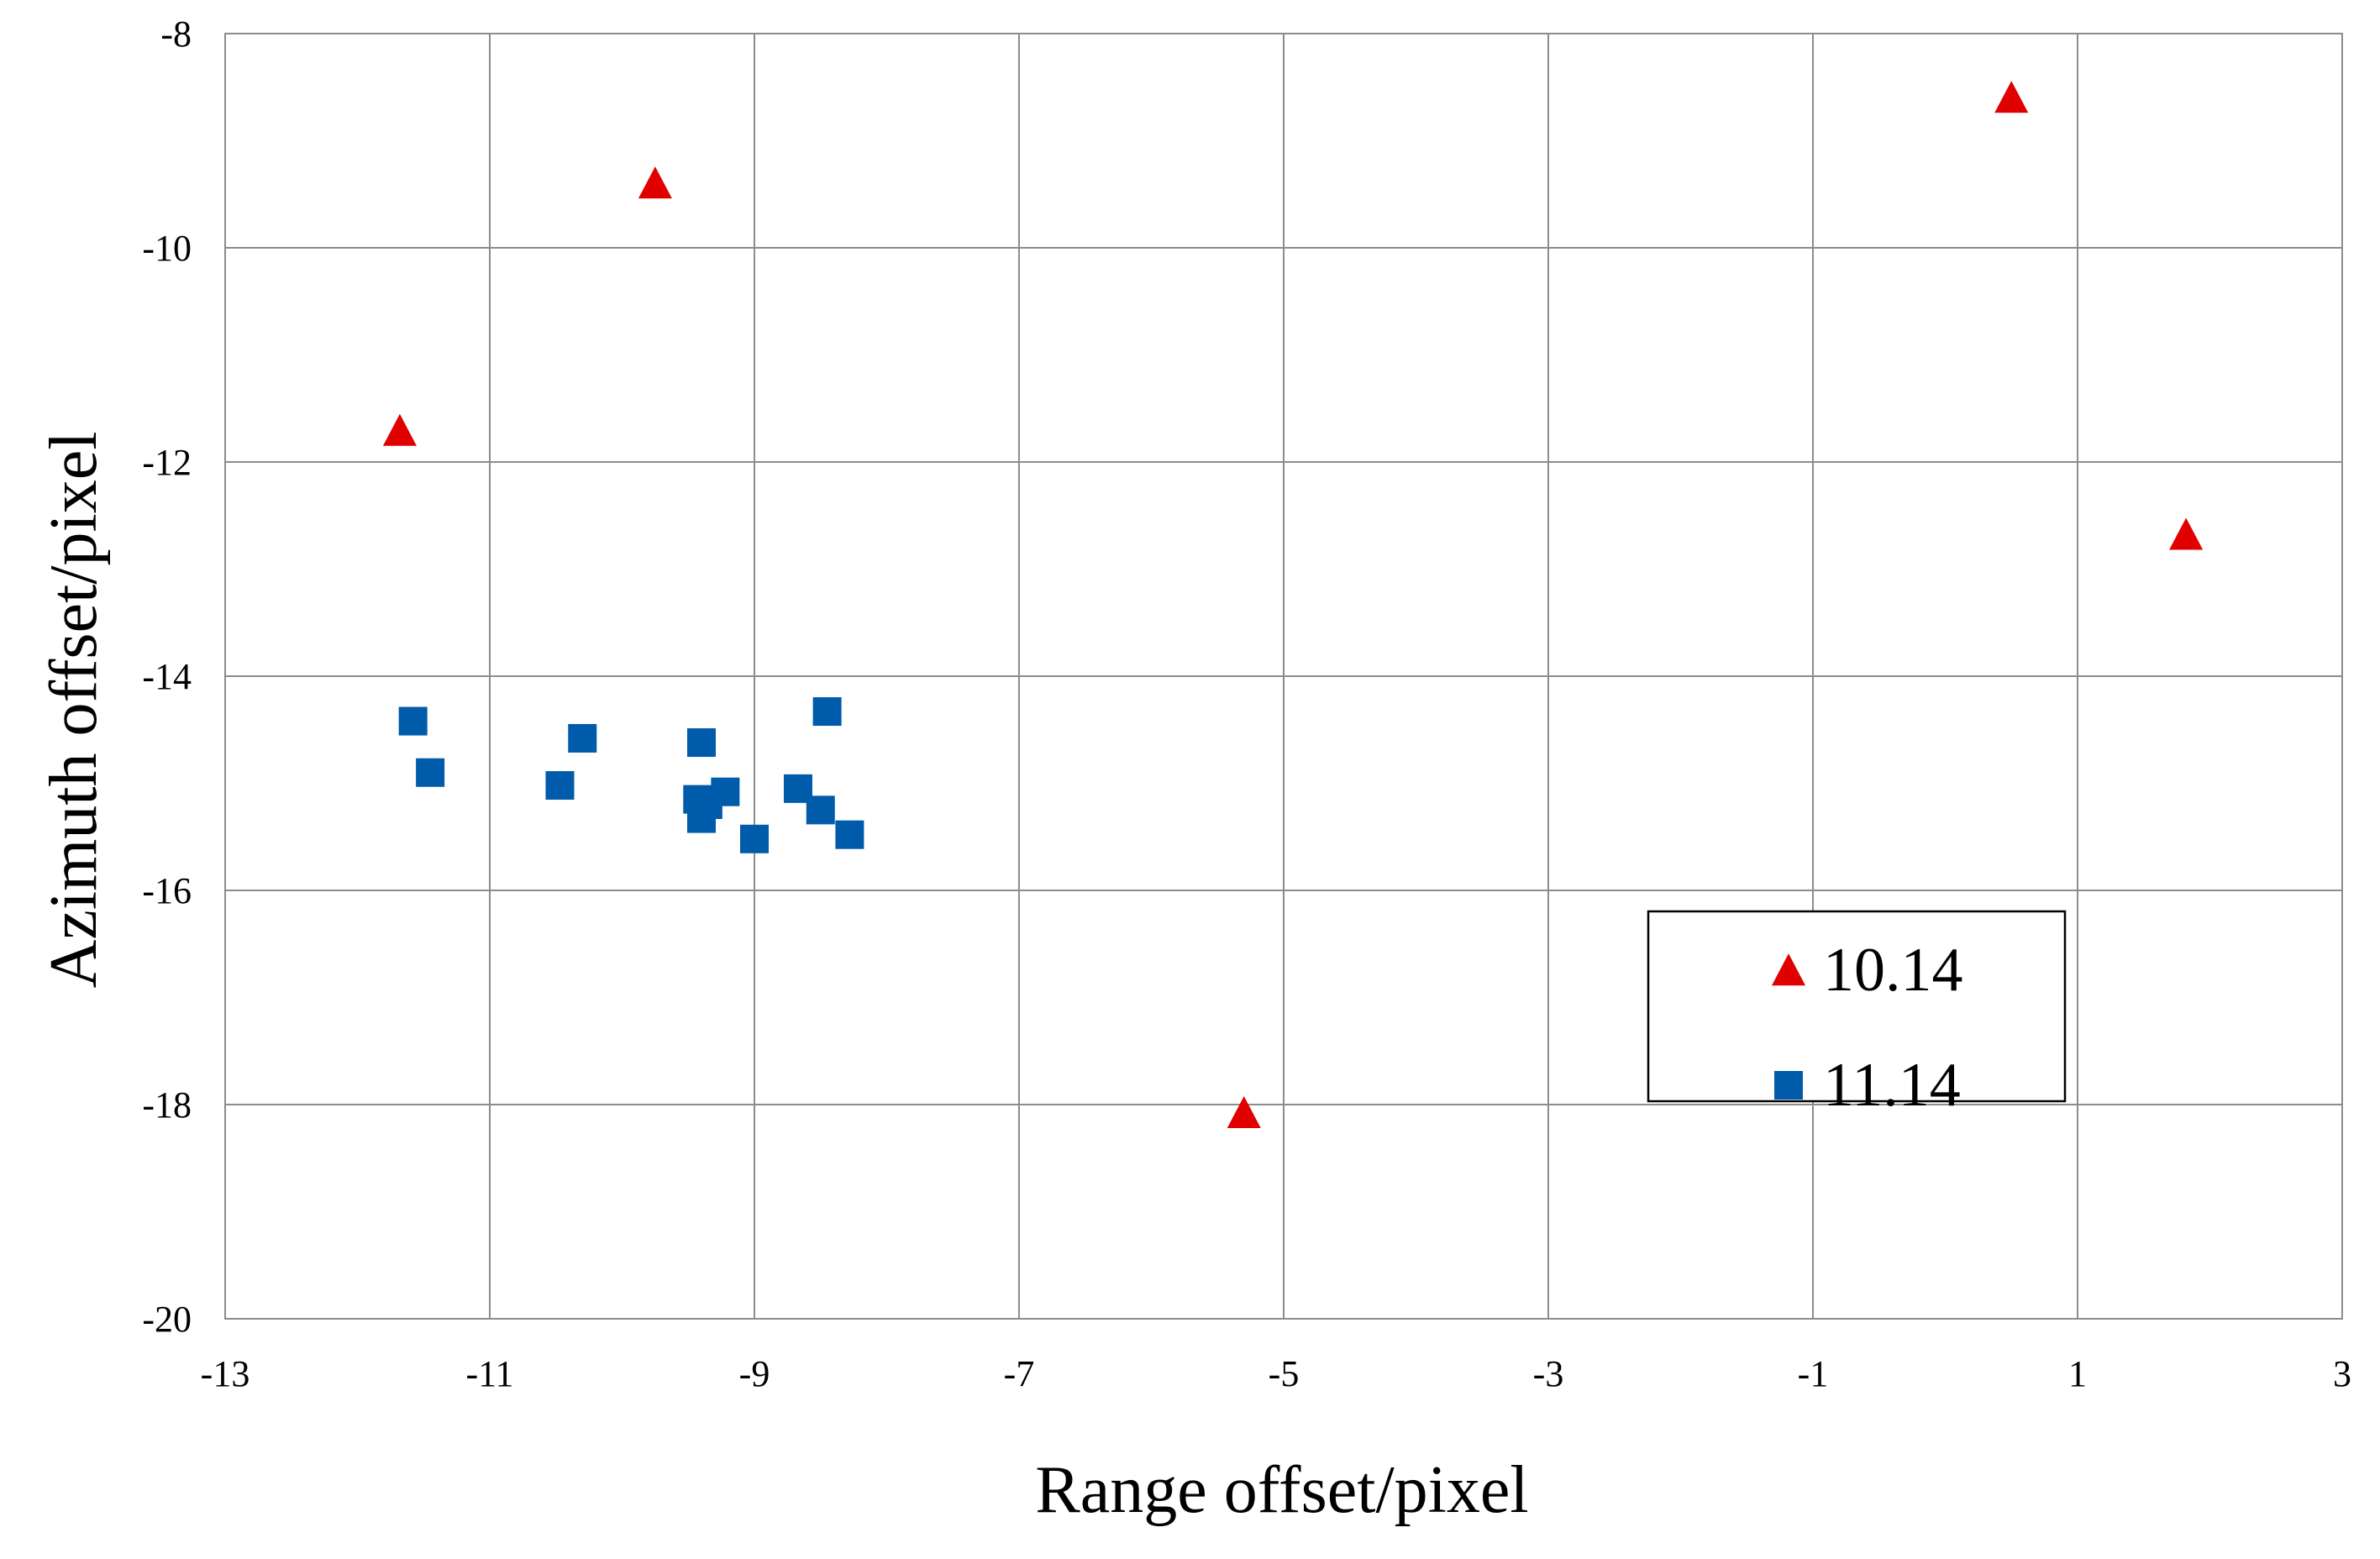  Describe the element at coordinates (1857, 1006) in the screenshot. I see `legend-box` at that location.